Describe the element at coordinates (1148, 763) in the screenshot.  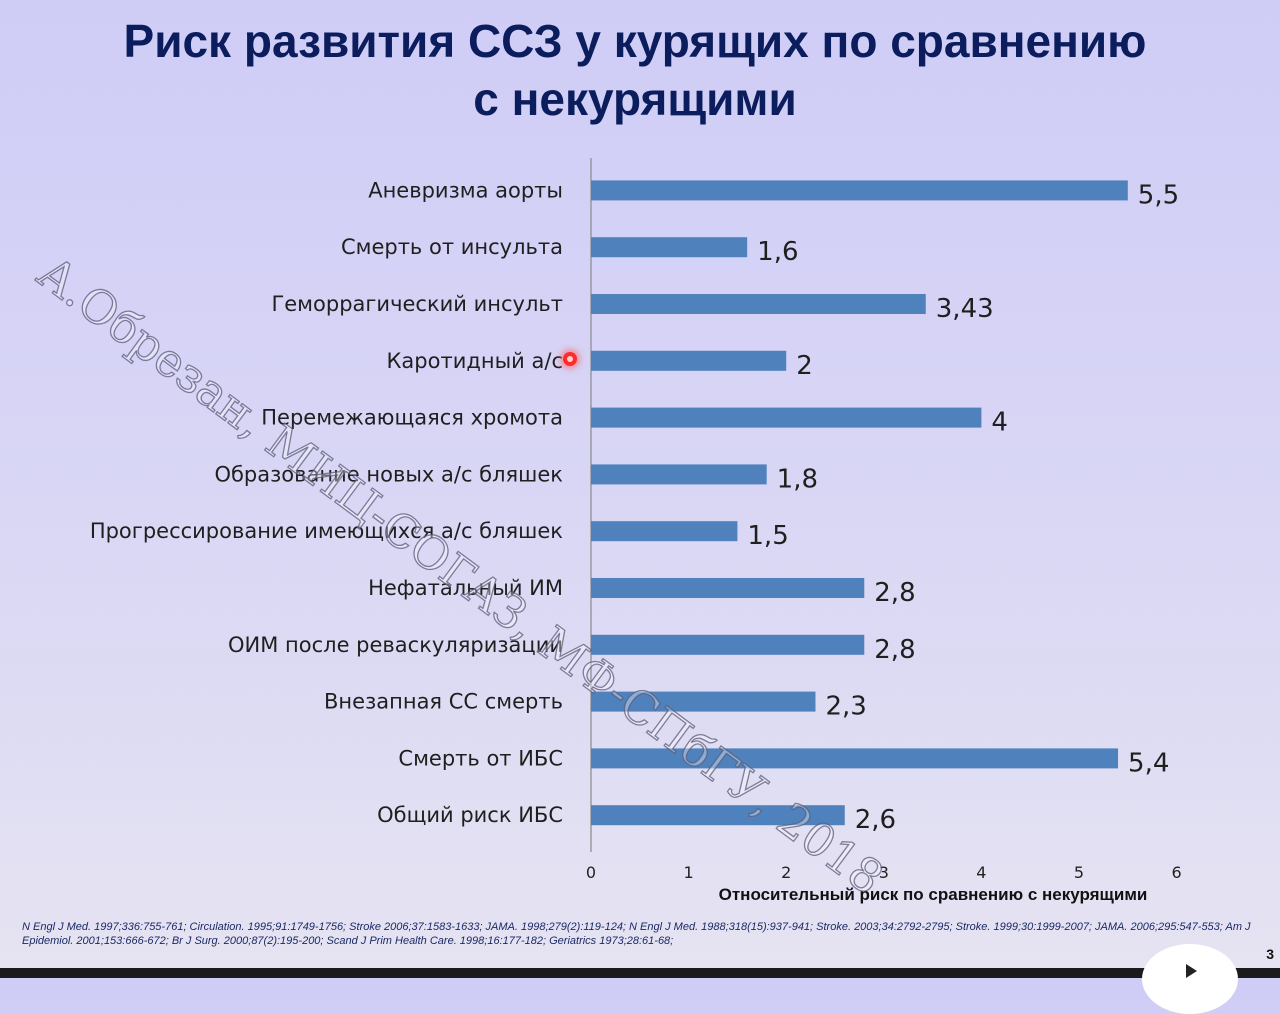
I see `value-label: 5,4` at that location.